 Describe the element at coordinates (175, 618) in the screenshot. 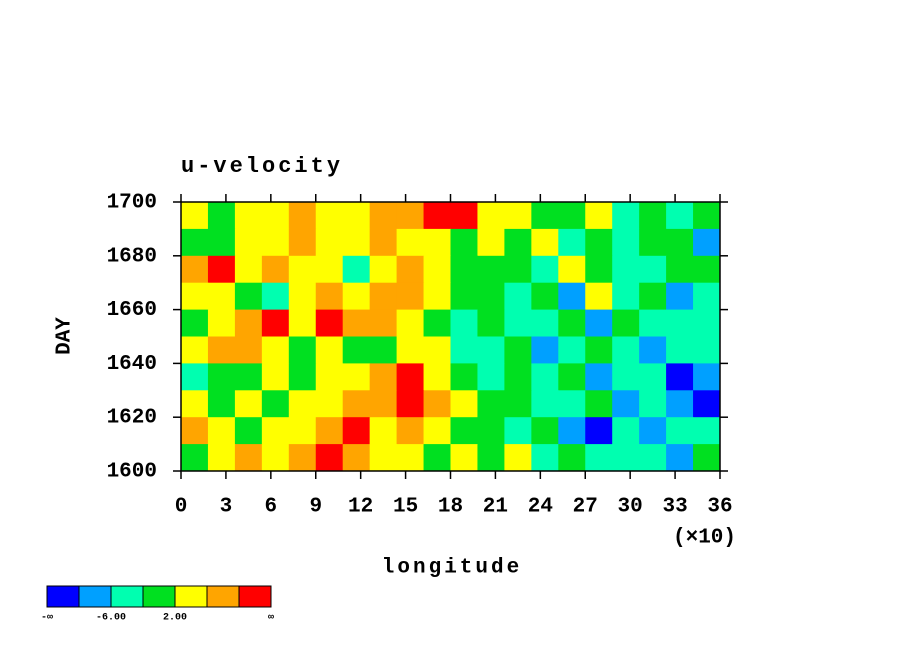

I see `colorbar-tick-label: 2.00` at that location.